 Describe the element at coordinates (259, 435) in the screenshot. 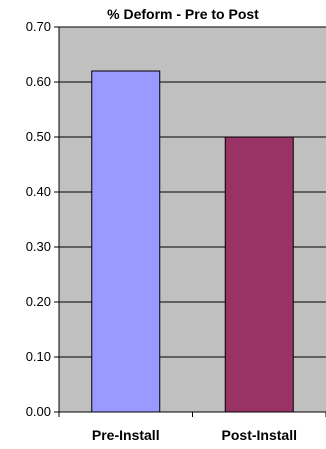

I see `x-category-label: Post-Install` at that location.